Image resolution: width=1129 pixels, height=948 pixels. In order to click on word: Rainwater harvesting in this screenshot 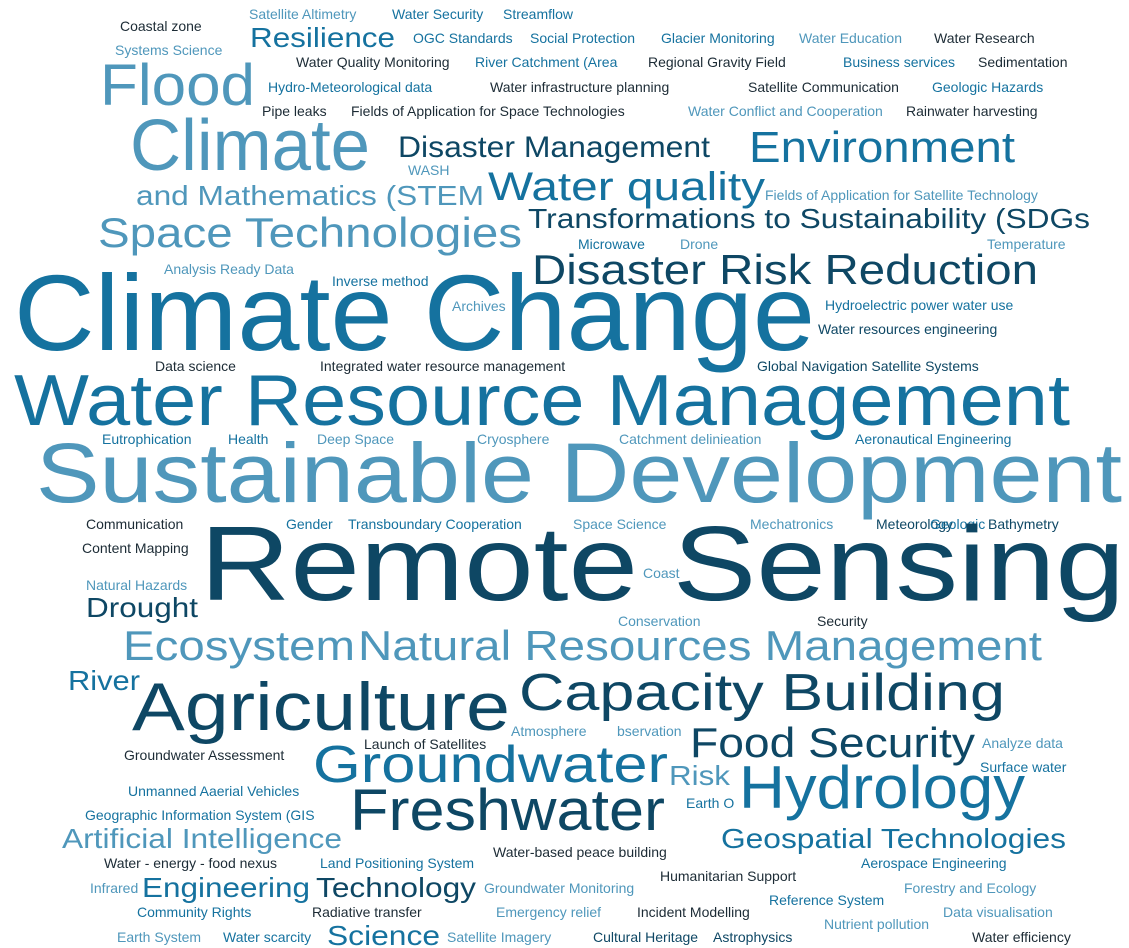, I will do `click(972, 111)`.